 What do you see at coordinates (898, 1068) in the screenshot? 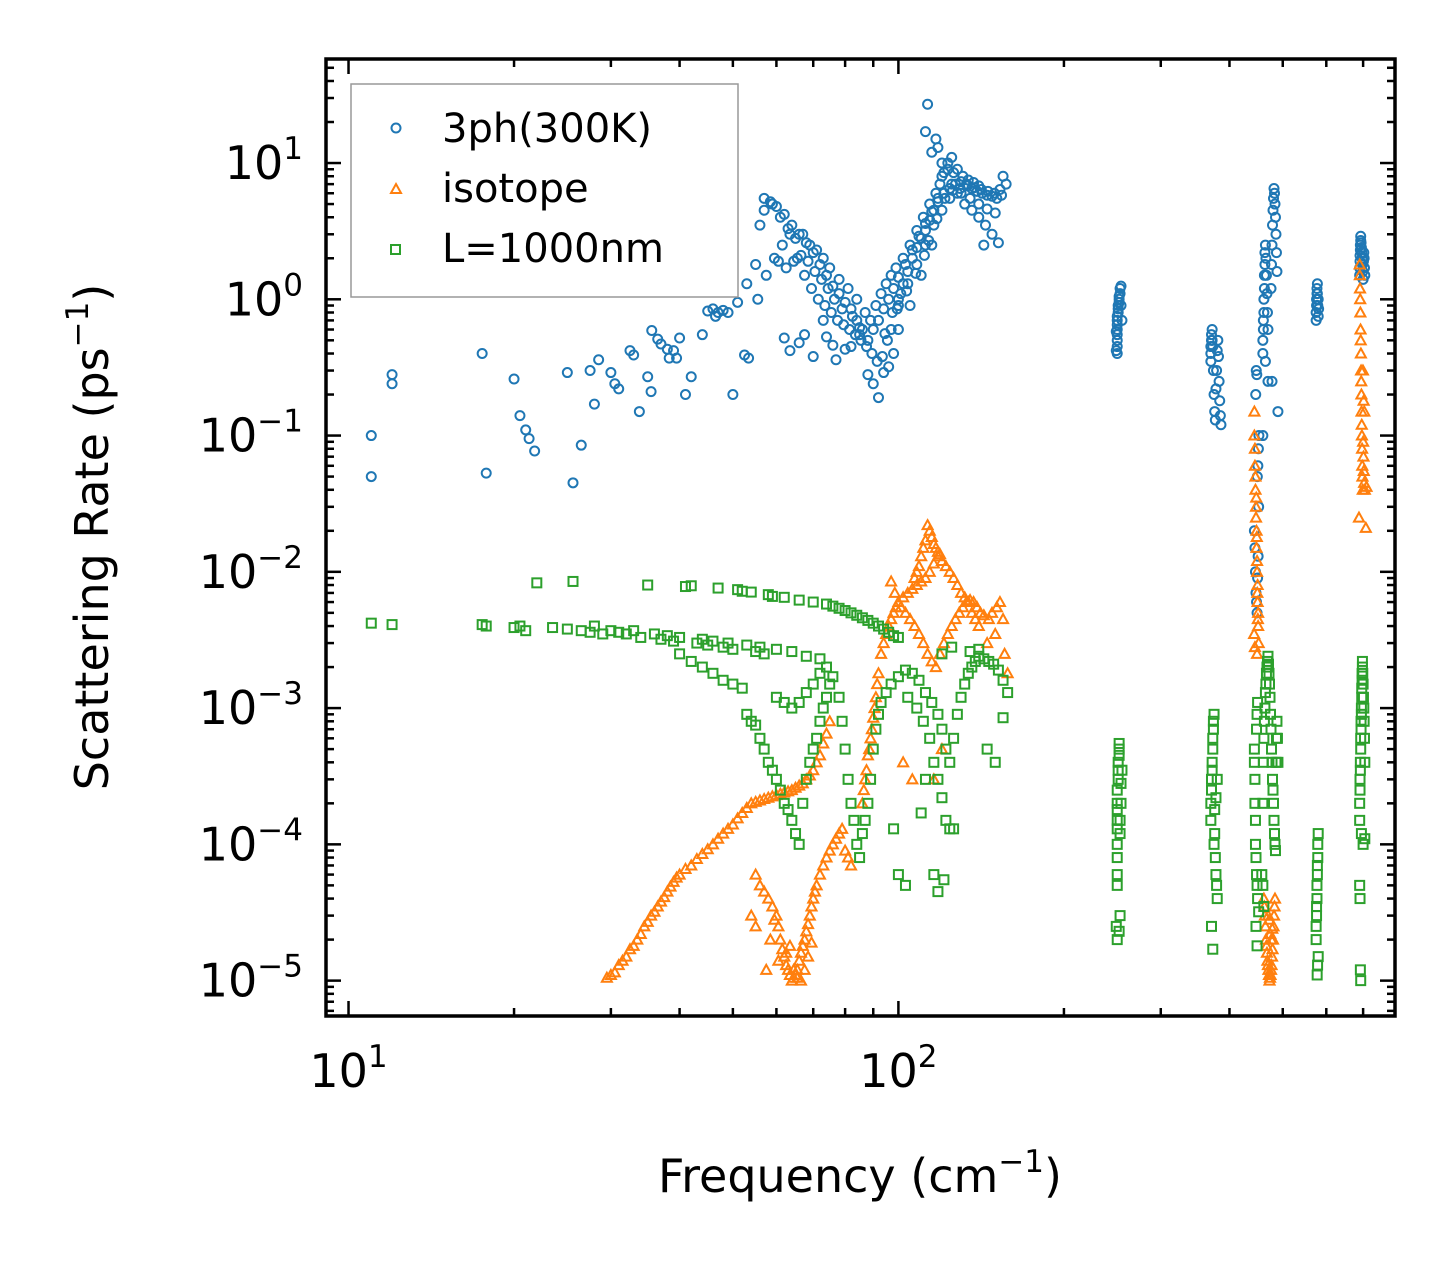
I see `x-tick-label: 102` at bounding box center [898, 1068].